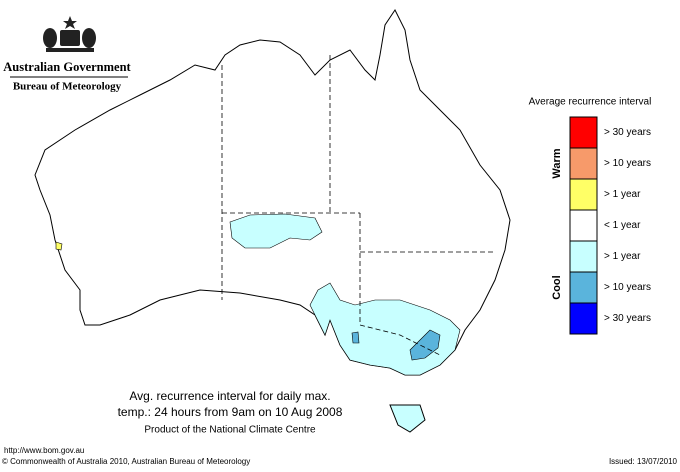 The width and height of the screenshot is (680, 472). What do you see at coordinates (67, 87) in the screenshot?
I see `bureau-name: Bureau of Meteorology` at bounding box center [67, 87].